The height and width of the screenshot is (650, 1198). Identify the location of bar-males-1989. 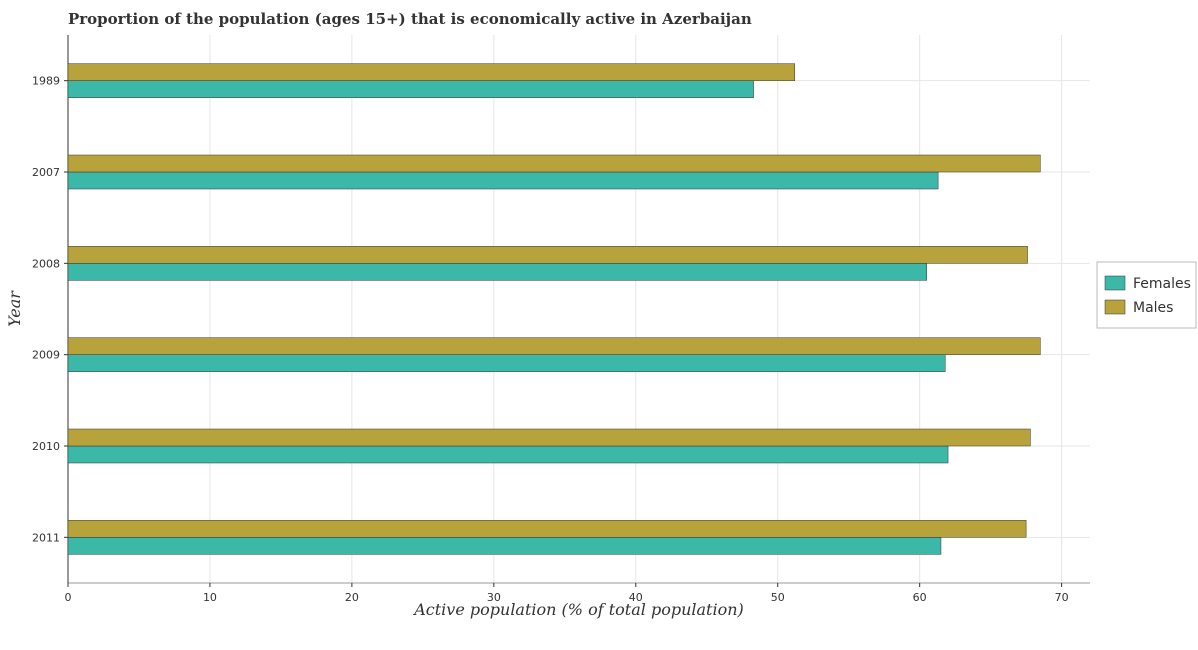
(431, 72).